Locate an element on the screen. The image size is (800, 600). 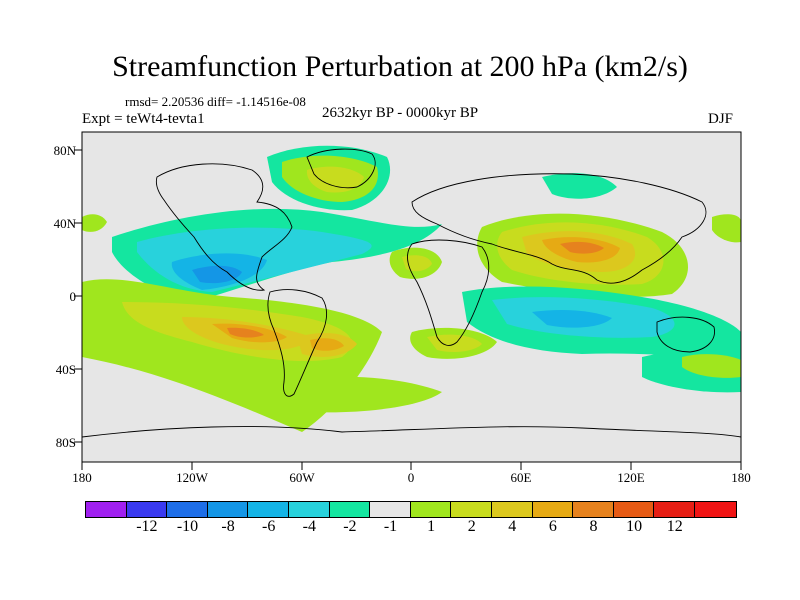
lon-label-60e: 60E is located at coordinates (521, 477).